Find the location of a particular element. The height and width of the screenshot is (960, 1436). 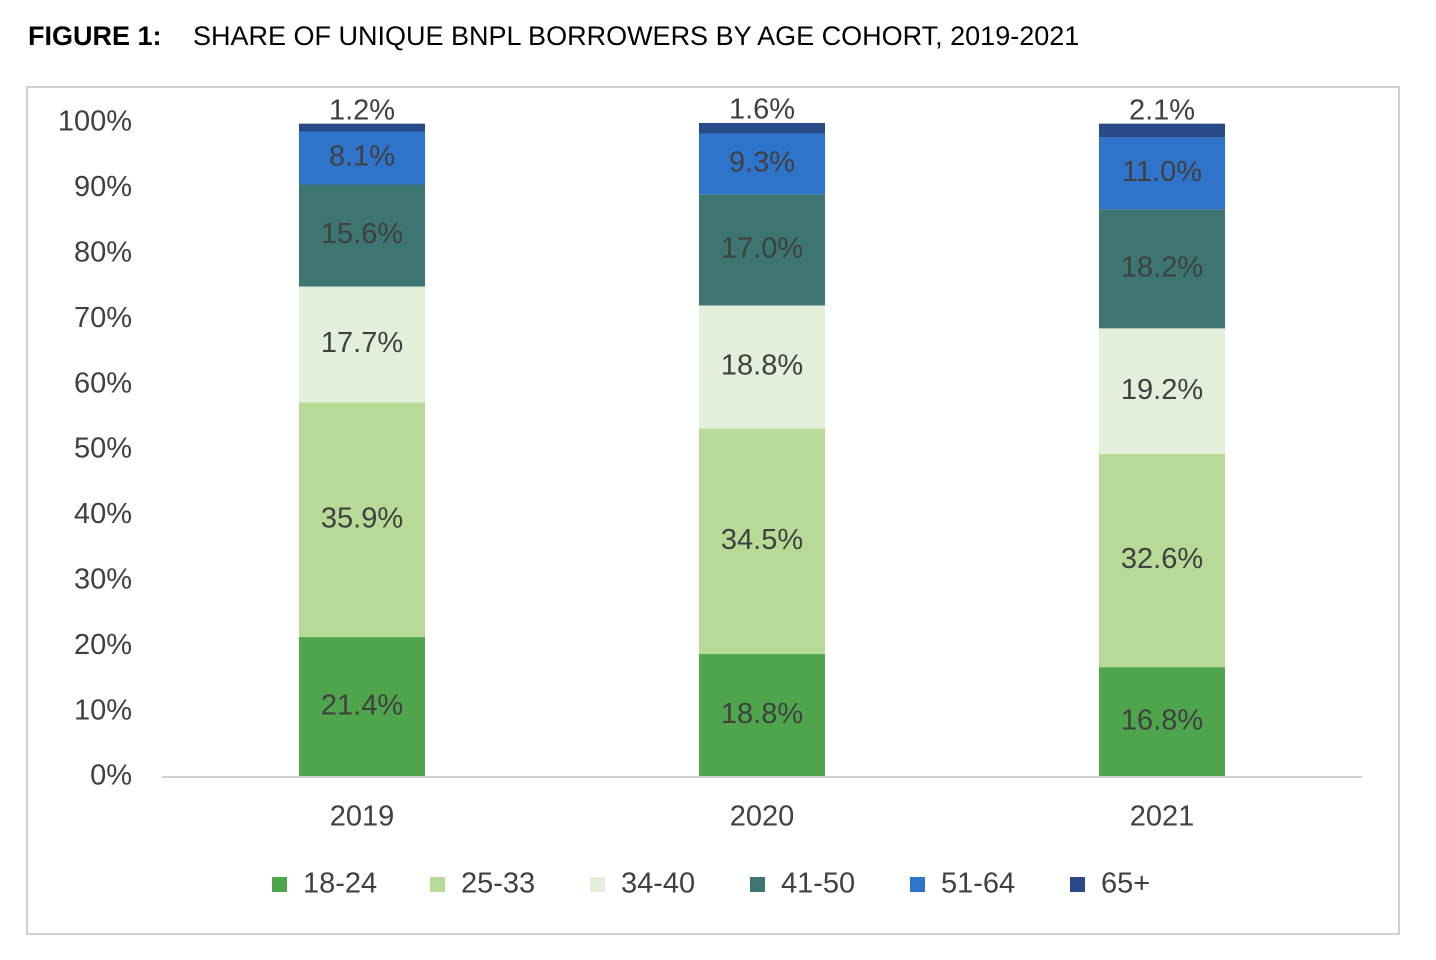

y-tick-label: 60% is located at coordinates (103, 383).